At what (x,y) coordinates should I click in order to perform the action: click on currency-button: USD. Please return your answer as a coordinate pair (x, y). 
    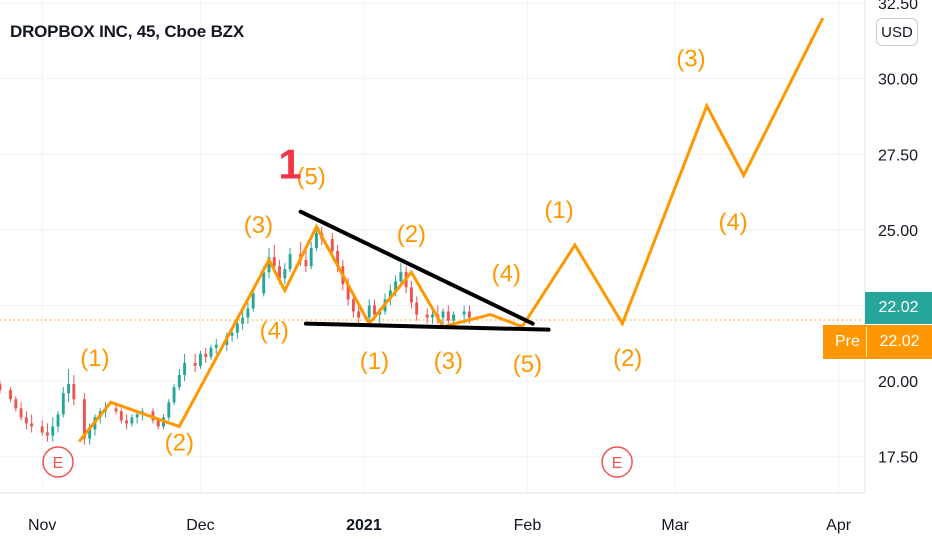
    Looking at the image, I should click on (897, 32).